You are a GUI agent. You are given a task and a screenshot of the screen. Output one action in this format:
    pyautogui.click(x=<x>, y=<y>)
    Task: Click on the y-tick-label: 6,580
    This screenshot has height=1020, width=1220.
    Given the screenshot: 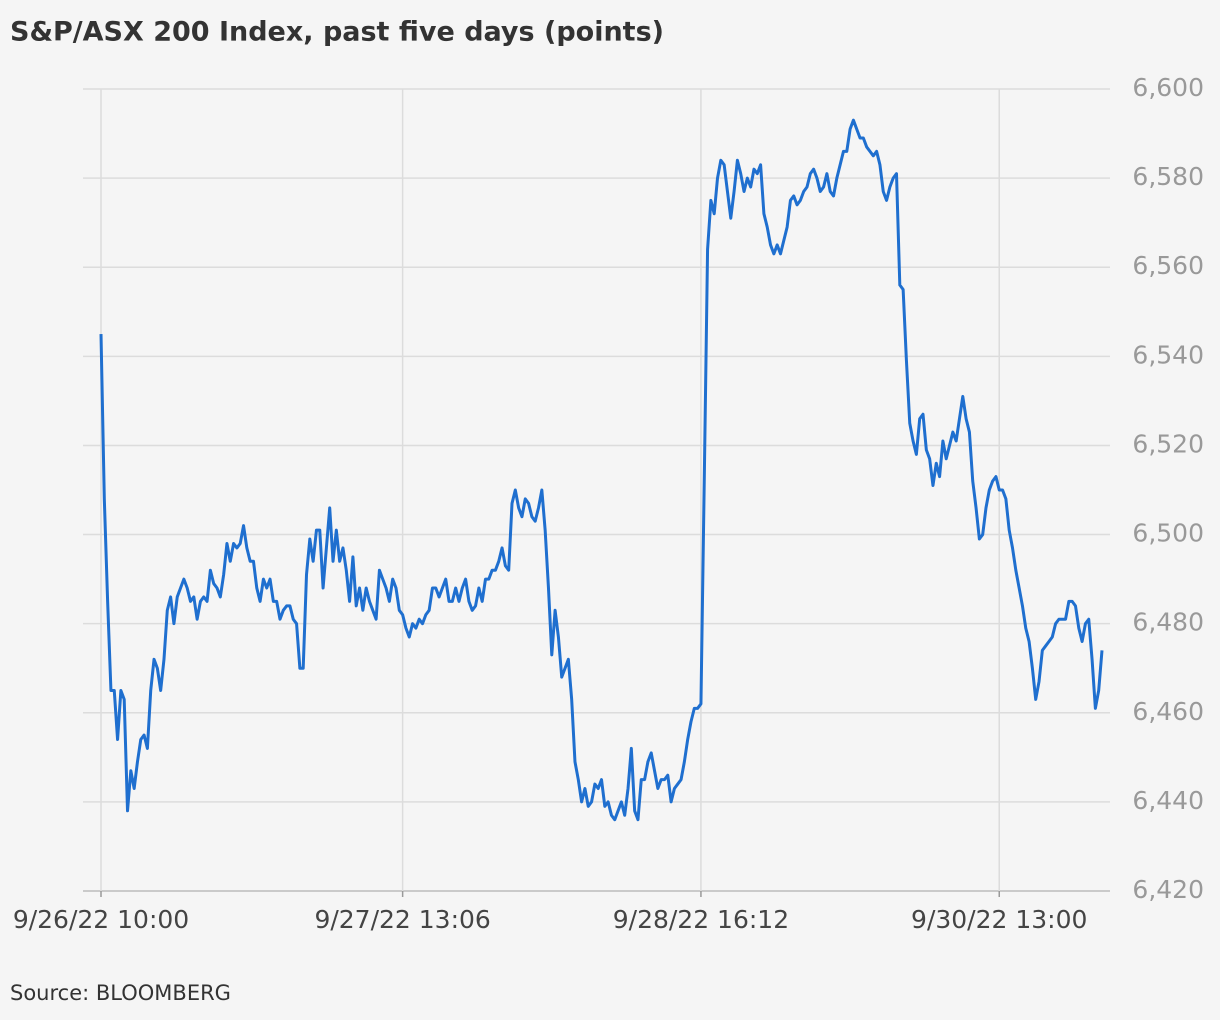 What is the action you would take?
    pyautogui.click(x=1168, y=176)
    